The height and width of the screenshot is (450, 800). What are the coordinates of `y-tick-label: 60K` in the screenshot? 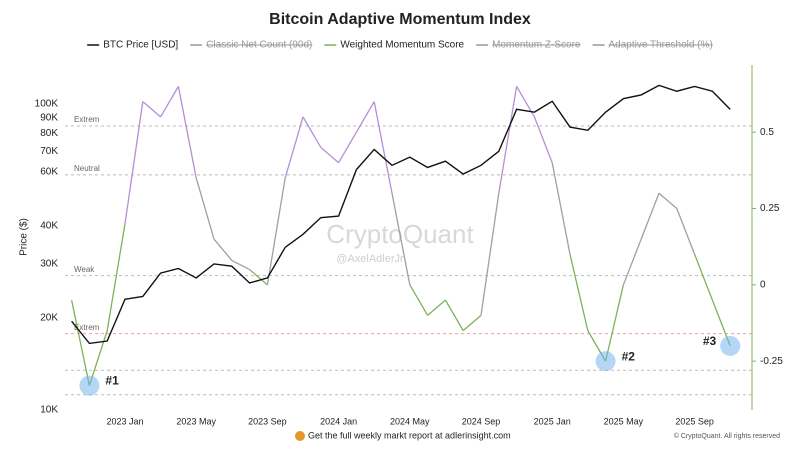 It's located at (49, 171).